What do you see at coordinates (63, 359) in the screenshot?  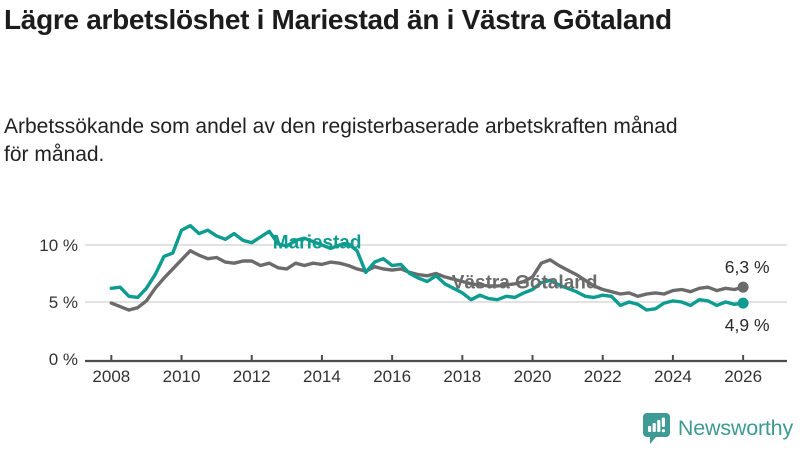 I see `y-tick-label: 0 %` at bounding box center [63, 359].